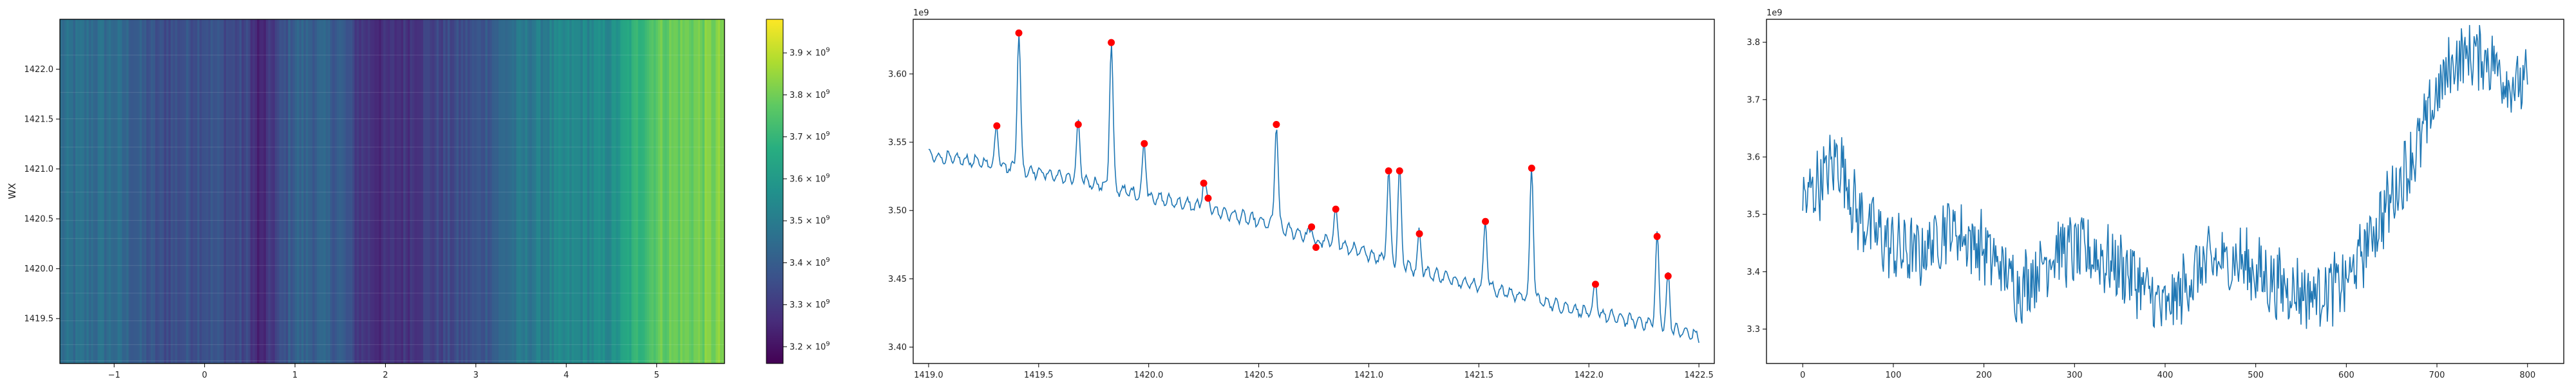  I want to click on heatmap-x-tick-label: 3, so click(476, 375).